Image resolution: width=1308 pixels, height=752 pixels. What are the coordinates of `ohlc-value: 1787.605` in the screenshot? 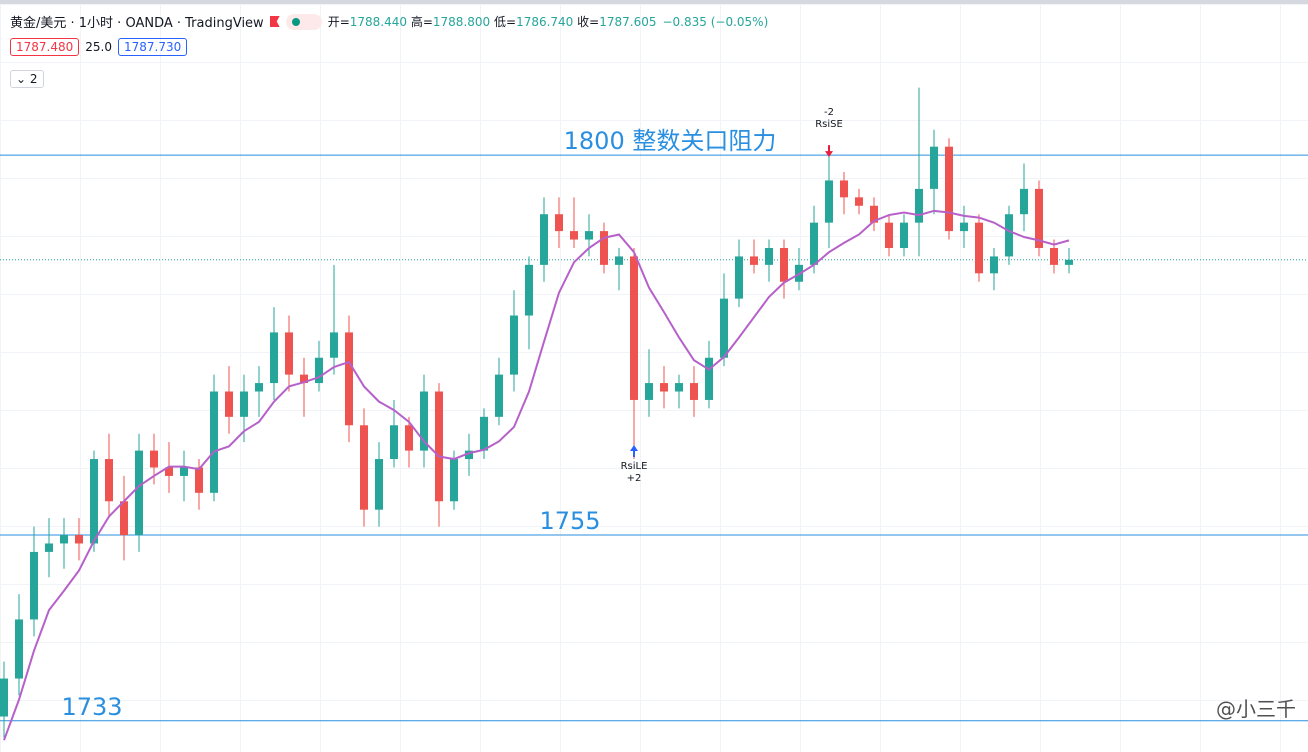 It's located at (628, 22).